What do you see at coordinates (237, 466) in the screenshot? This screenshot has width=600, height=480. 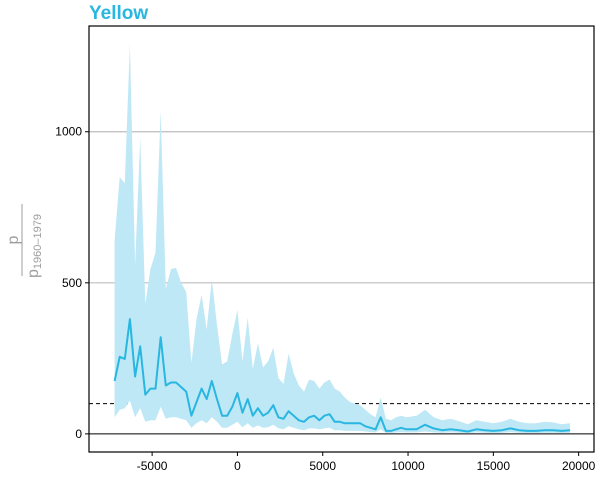 I see `x-tick-label: 0` at bounding box center [237, 466].